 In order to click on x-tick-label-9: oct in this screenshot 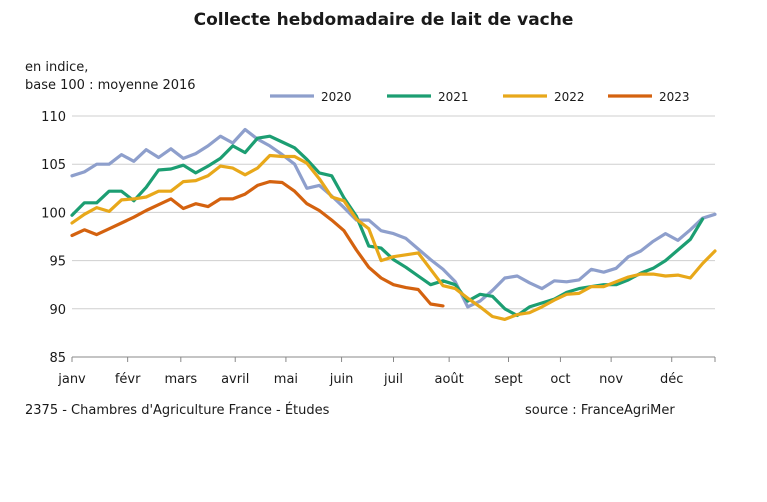, I will do `click(560, 379)`.